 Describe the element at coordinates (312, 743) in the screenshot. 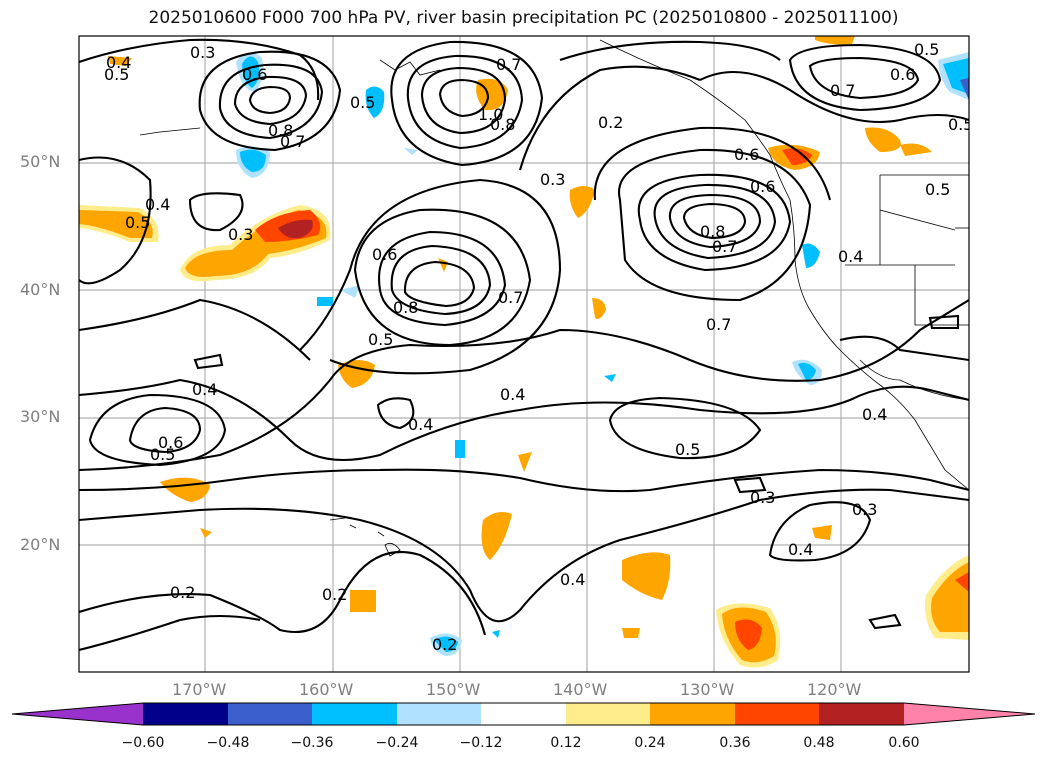

I see `colorbar-tick: −0.36` at that location.